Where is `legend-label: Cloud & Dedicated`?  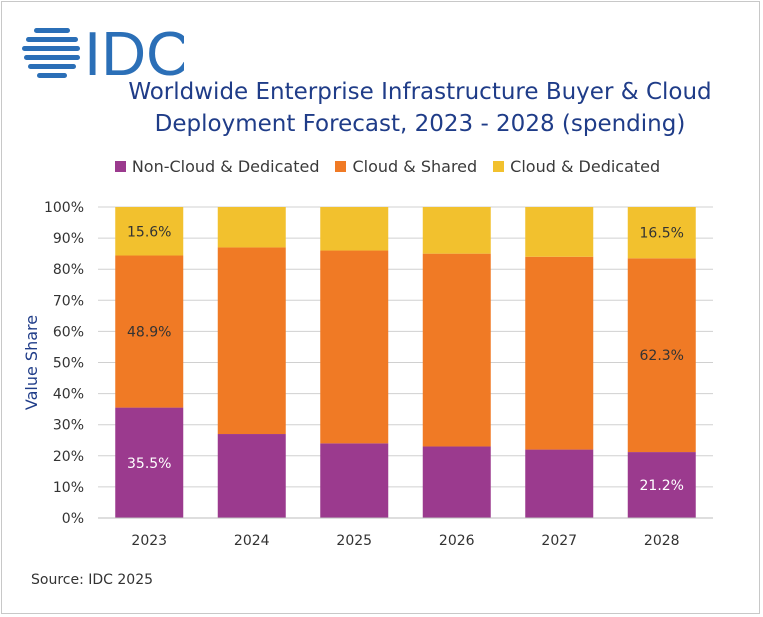 legend-label: Cloud & Dedicated is located at coordinates (585, 166).